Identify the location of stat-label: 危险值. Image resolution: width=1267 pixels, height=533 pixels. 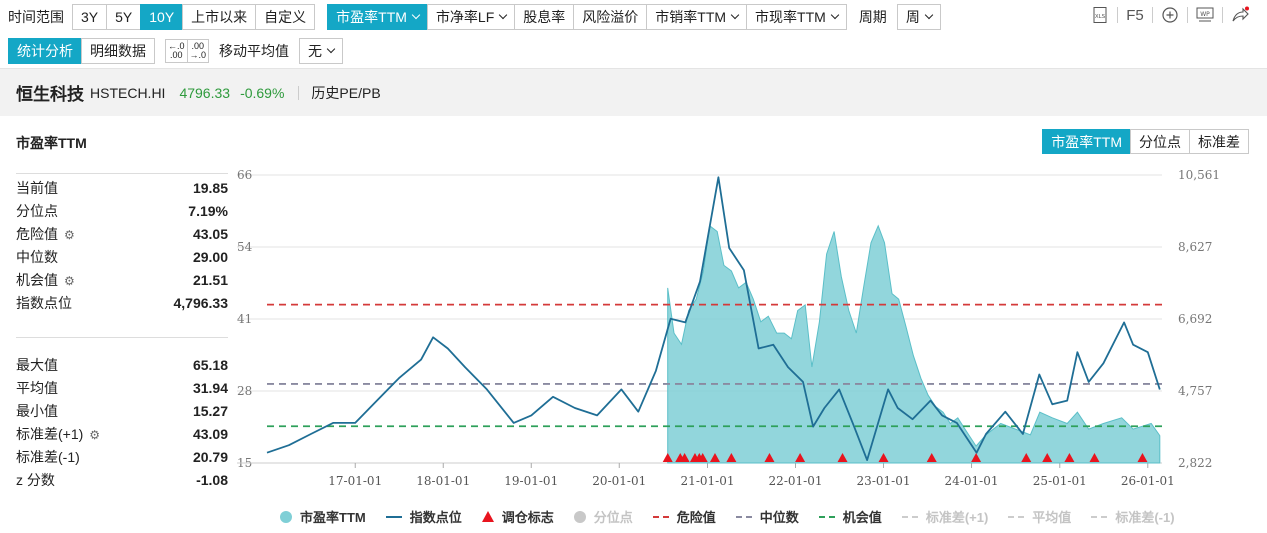
(37, 233).